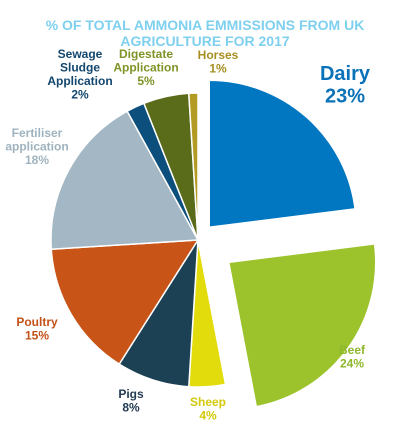  What do you see at coordinates (302, 325) in the screenshot?
I see `pie-slice-beef` at bounding box center [302, 325].